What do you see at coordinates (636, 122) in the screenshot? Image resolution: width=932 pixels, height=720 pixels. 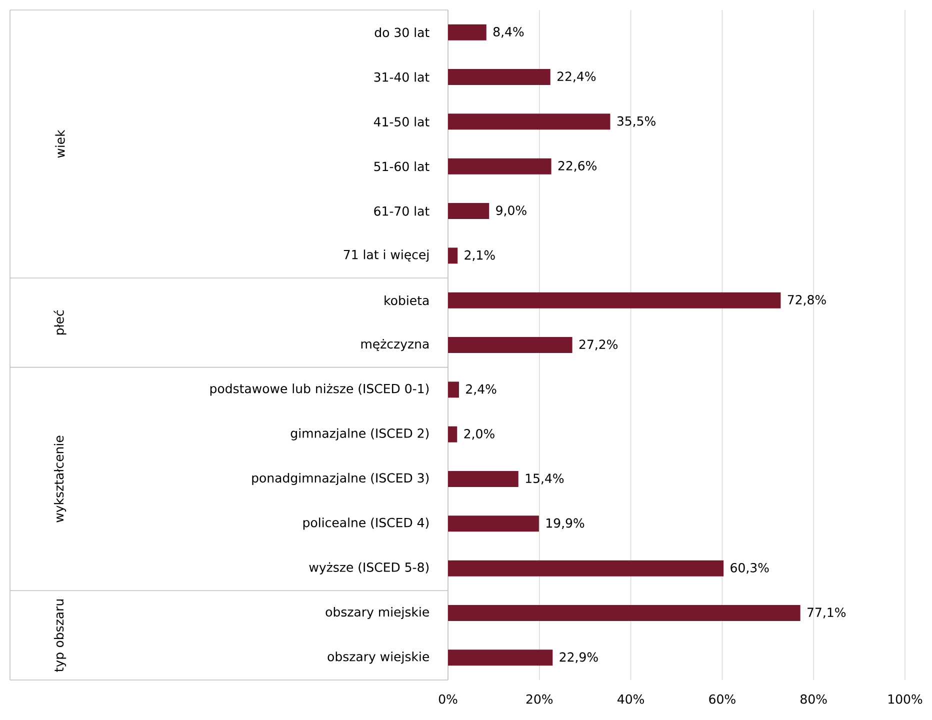 I see `data-label: 35,5%` at bounding box center [636, 122].